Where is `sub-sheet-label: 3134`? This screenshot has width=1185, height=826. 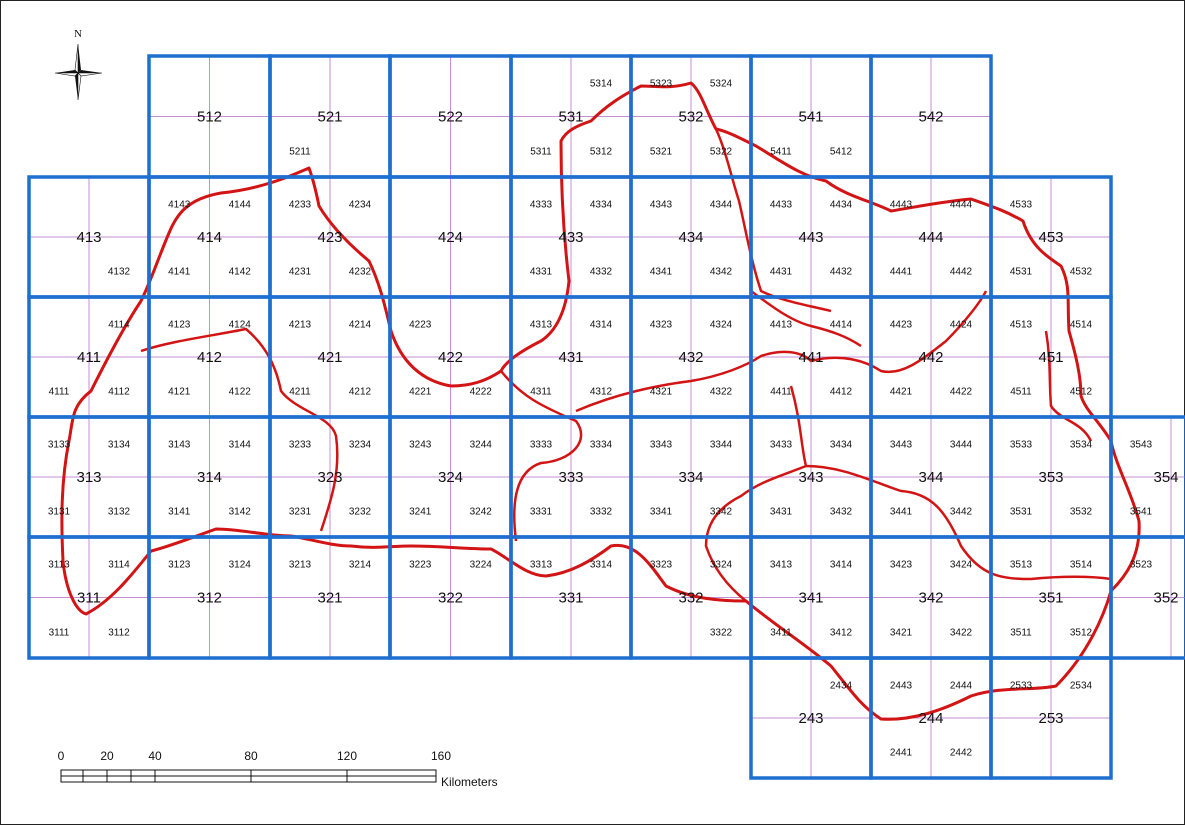 sub-sheet-label: 3134 is located at coordinates (119, 444).